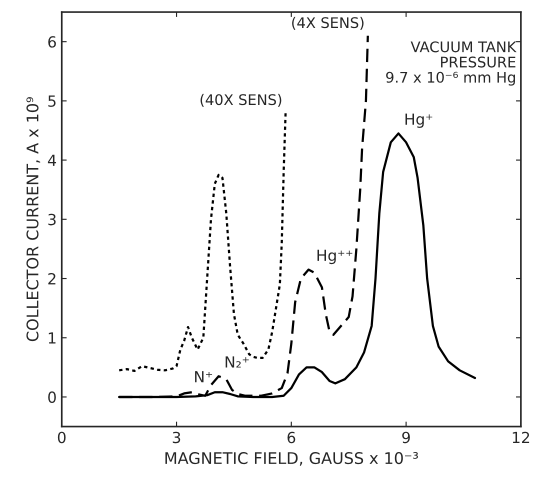  I want to click on x-tick-label: 9, so click(406, 438).